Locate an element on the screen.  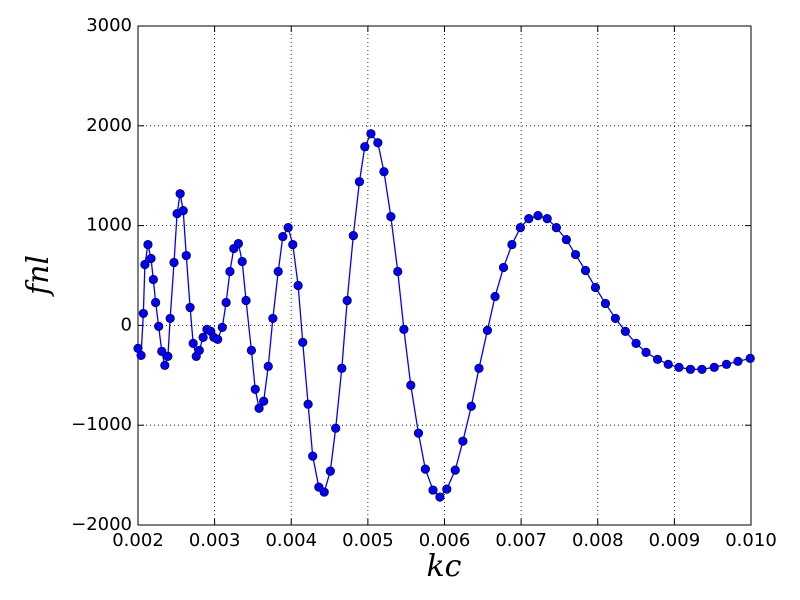
y-tick-label: 1000 is located at coordinates (109, 225).